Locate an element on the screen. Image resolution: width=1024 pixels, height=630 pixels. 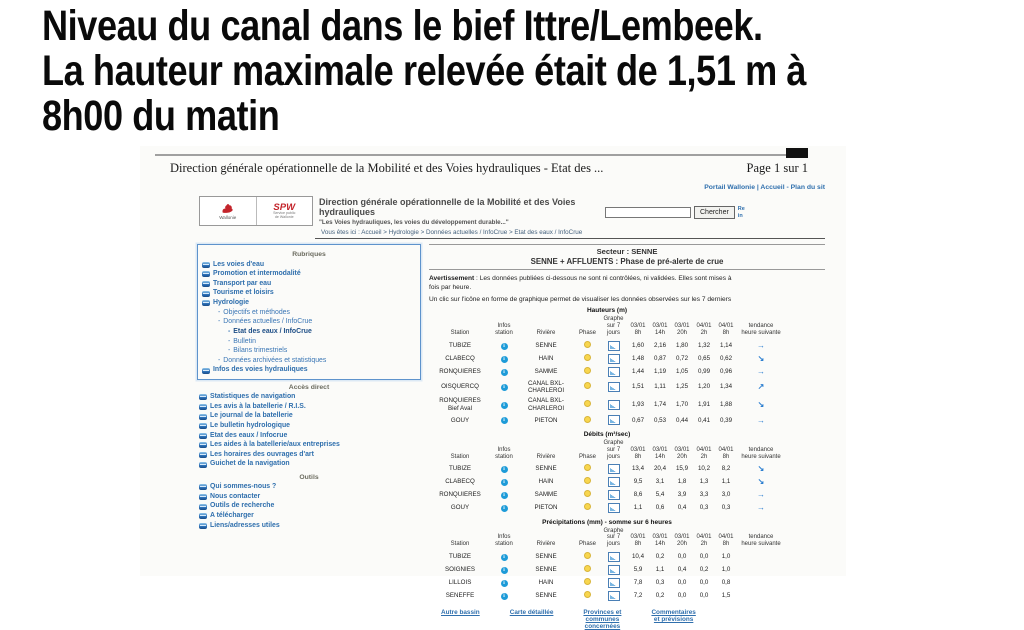
sidebar-link: - Bilans trimestriels is located at coordinates (309, 352).